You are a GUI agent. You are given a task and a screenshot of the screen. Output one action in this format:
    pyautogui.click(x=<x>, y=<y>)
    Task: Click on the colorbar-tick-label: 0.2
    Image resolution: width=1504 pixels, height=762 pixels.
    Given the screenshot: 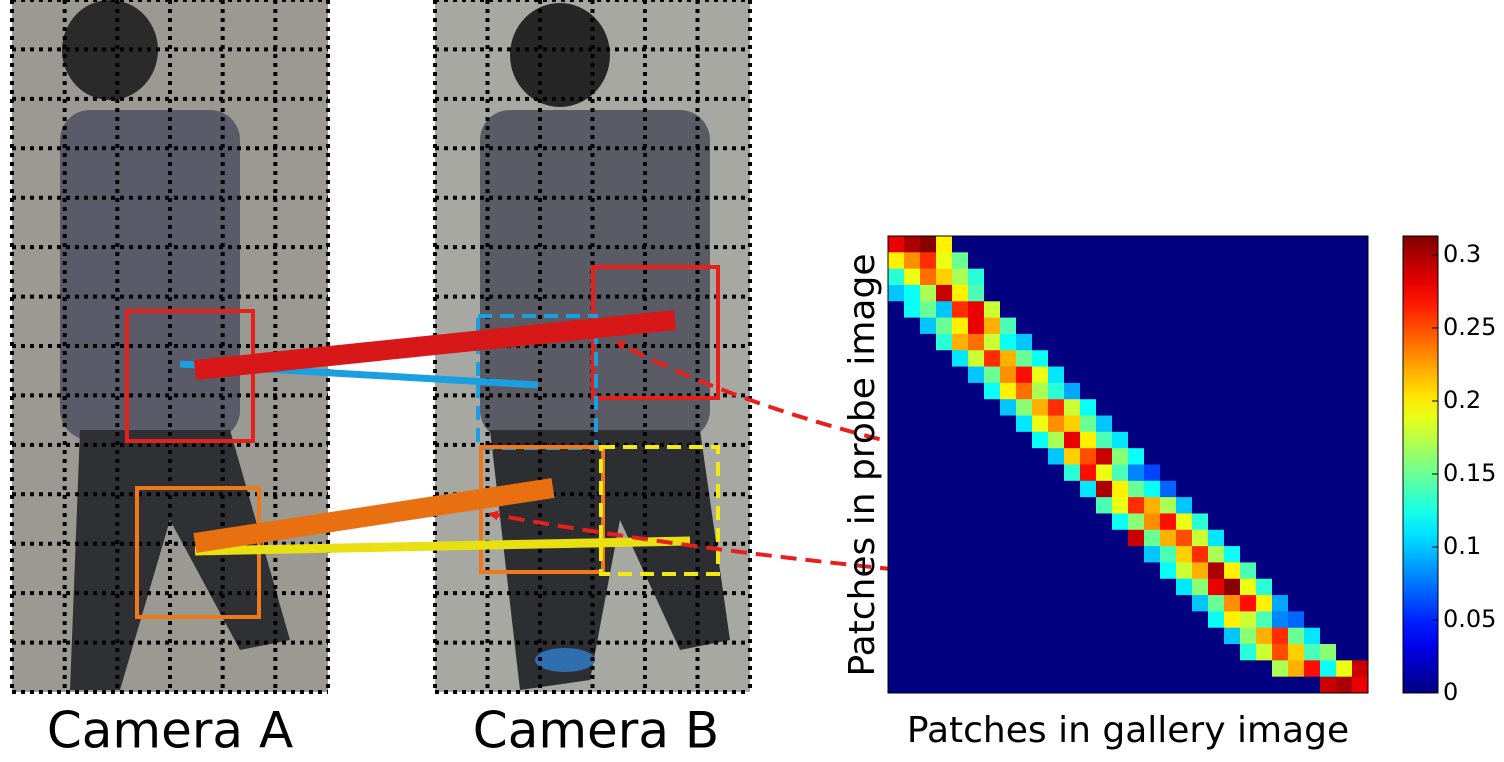 What is the action you would take?
    pyautogui.click(x=1462, y=400)
    